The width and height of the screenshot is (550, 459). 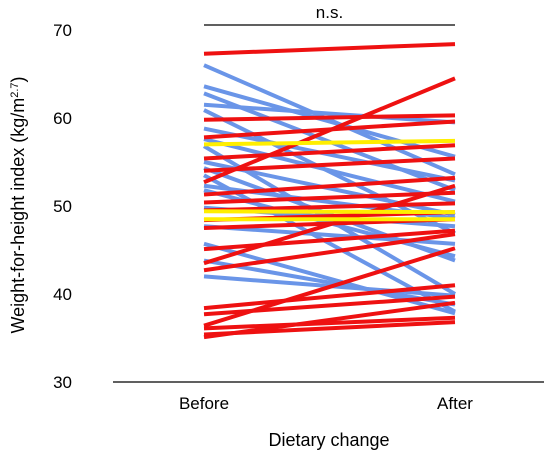 What do you see at coordinates (62, 382) in the screenshot?
I see `y-tick-label: 30` at bounding box center [62, 382].